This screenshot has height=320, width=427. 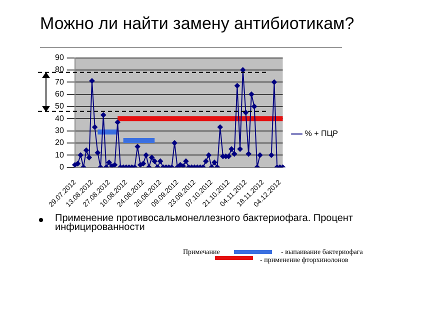 I want to click on legend-label: % + ПЦР, so click(x=321, y=133).